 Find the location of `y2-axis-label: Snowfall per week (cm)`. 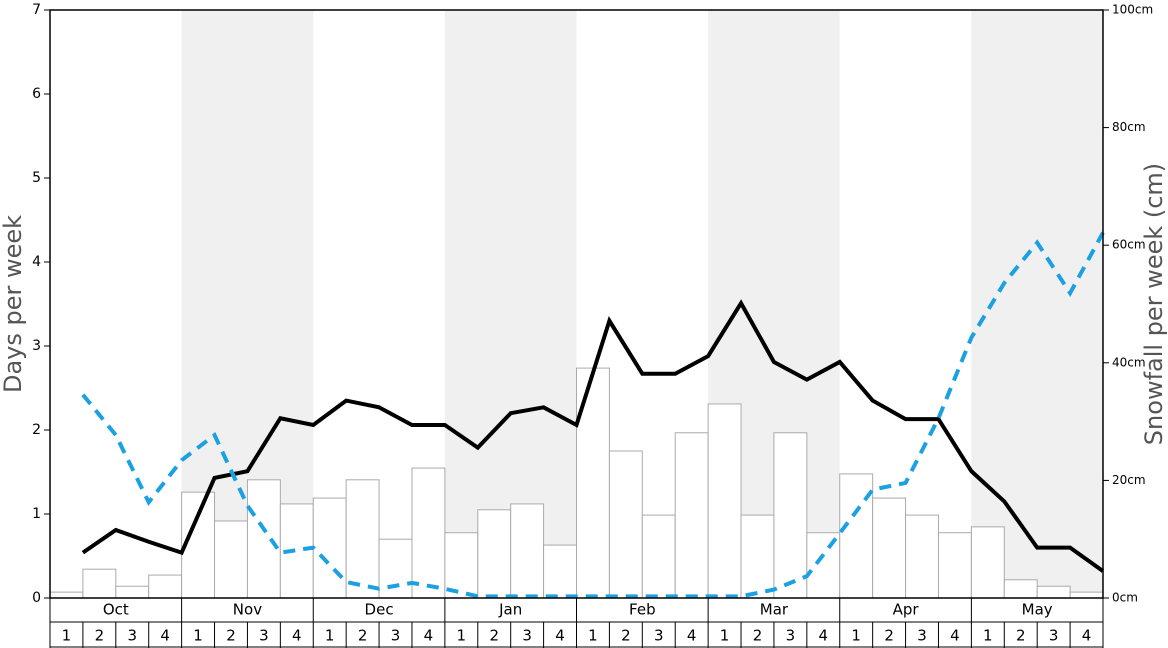

y2-axis-label: Snowfall per week (cm) is located at coordinates (1154, 304).